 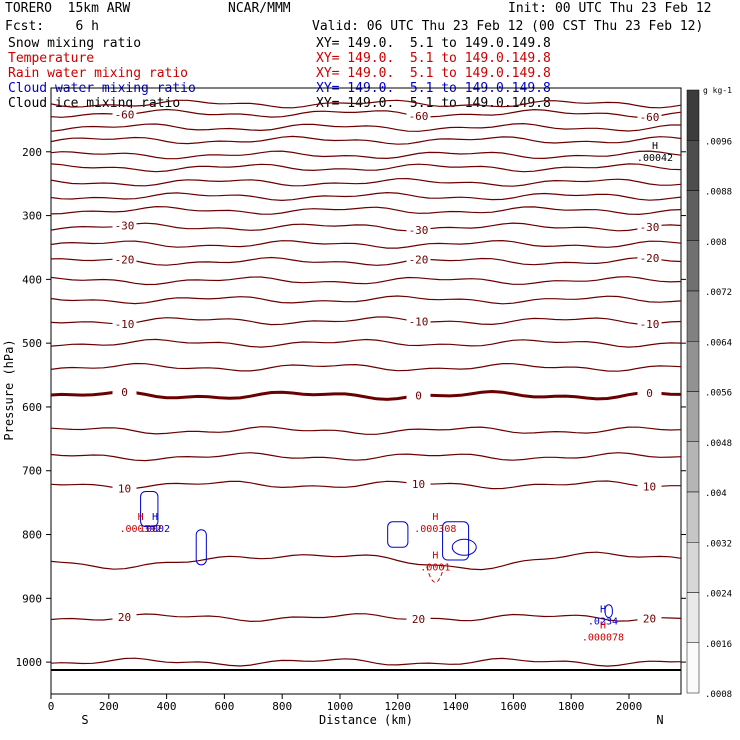 I want to click on xy-cloudwater: XY= 149.0. 5.1 to 149.0.149.8, so click(x=433, y=88).